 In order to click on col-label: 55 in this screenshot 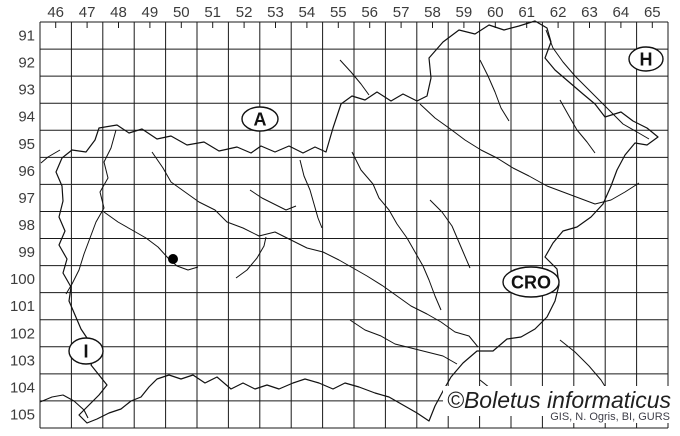, I will do `click(338, 12)`.